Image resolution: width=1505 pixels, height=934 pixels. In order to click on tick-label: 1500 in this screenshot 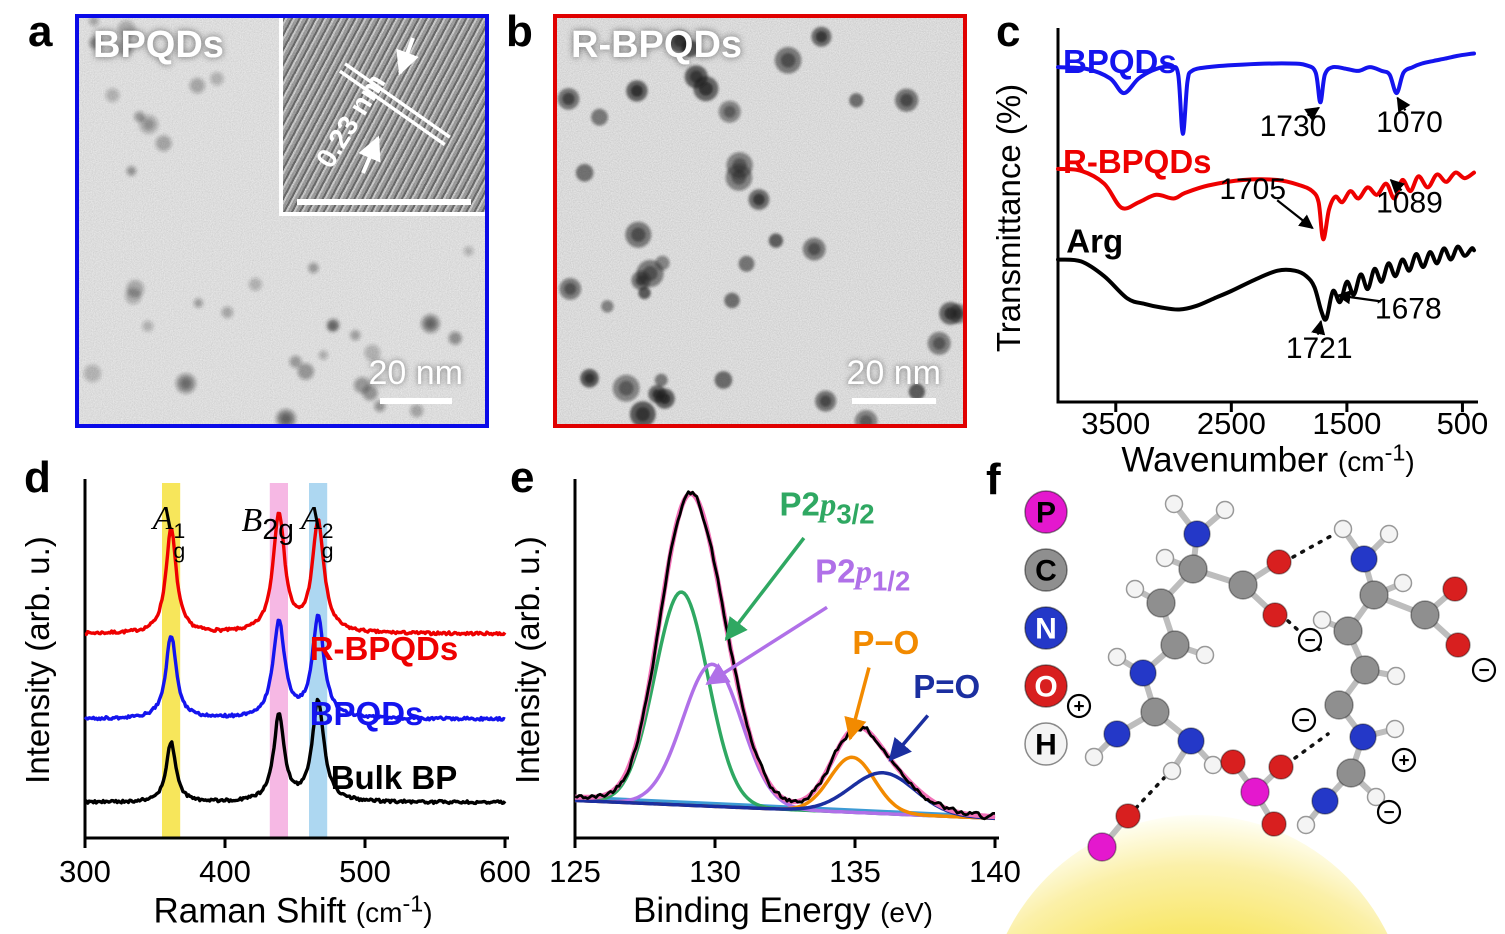, I will do `click(1346, 423)`.